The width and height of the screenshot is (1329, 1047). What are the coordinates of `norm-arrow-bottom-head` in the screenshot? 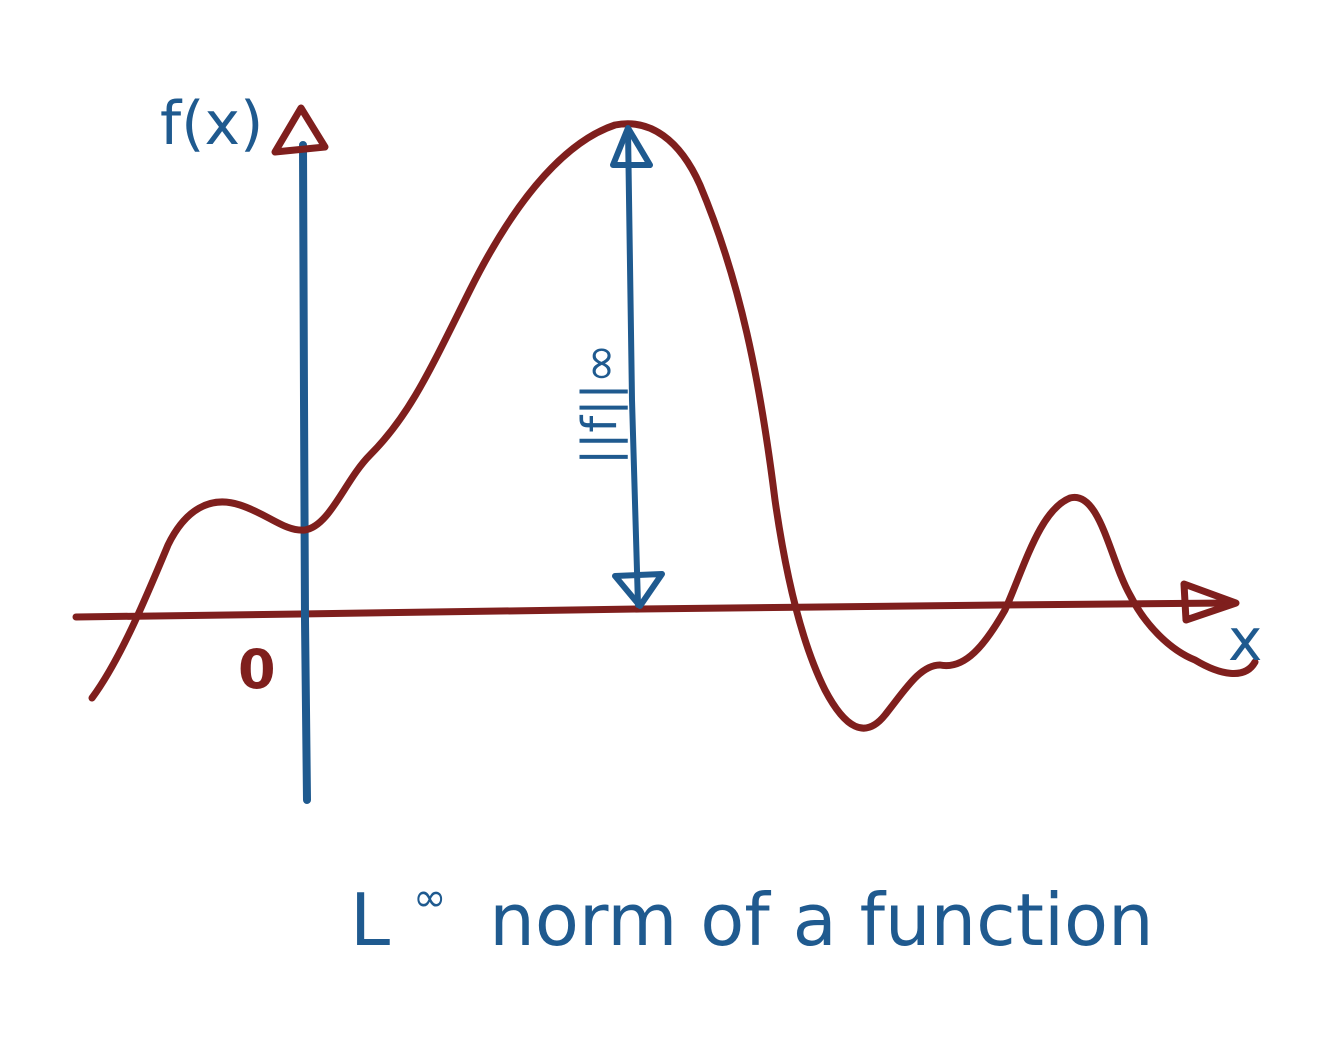 It's located at (638, 590).